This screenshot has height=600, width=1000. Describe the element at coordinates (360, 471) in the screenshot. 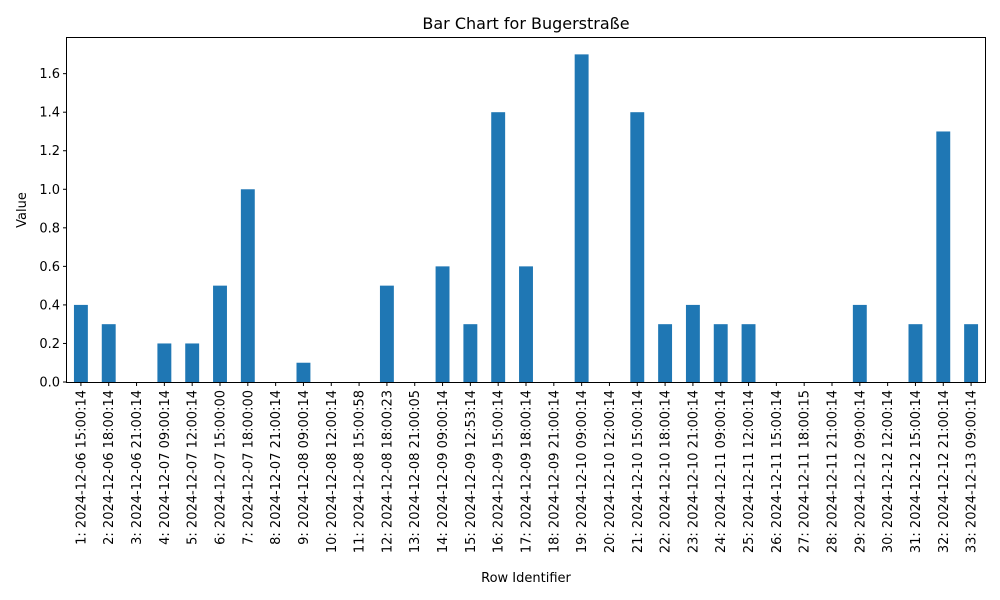

I see `x-tick-label: 11: 2024-12-08 15:00:58` at that location.